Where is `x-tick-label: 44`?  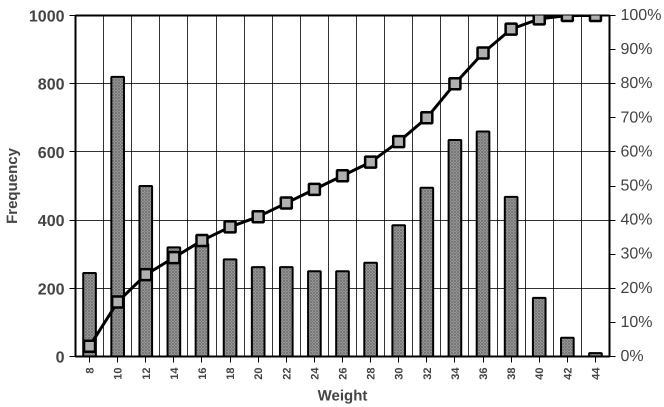
x-tick-label: 44 is located at coordinates (596, 373).